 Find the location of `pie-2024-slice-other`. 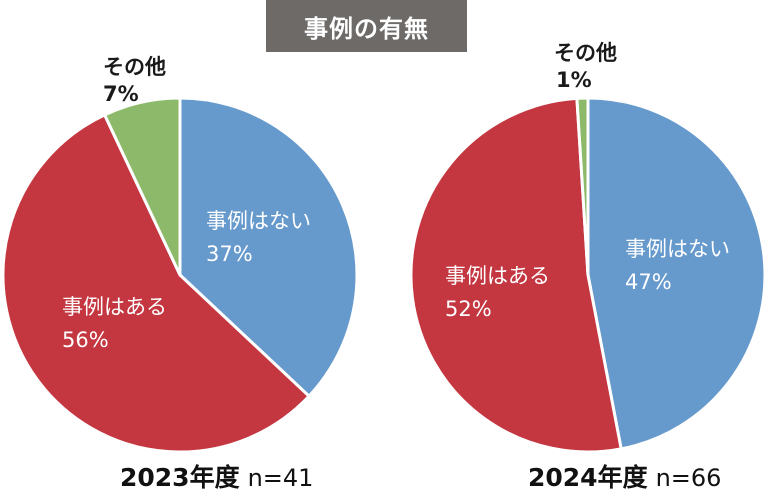

pie-2024-slice-other is located at coordinates (582, 186).